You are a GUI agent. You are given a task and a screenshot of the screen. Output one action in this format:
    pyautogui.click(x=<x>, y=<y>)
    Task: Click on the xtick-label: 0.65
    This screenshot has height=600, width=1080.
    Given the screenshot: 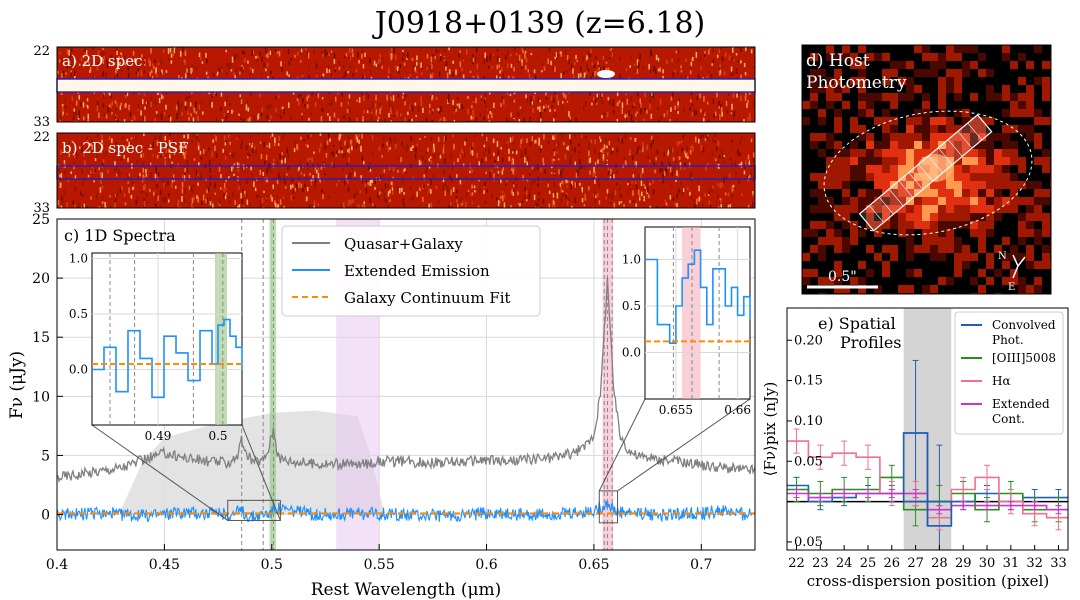 What is the action you would take?
    pyautogui.click(x=593, y=565)
    